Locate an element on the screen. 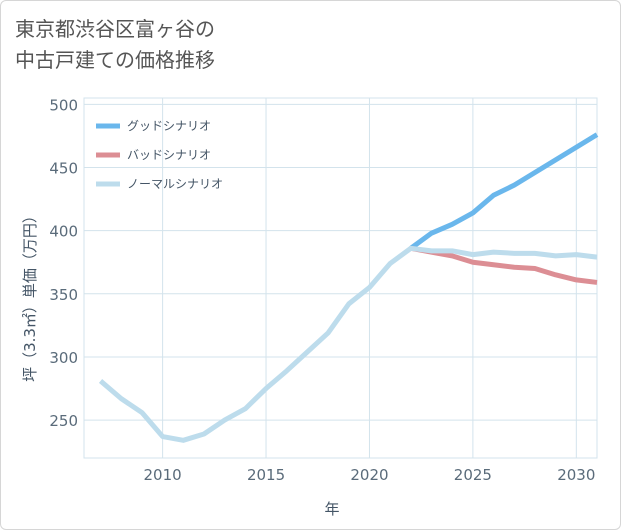  x-tick-label: 2015 is located at coordinates (266, 475).